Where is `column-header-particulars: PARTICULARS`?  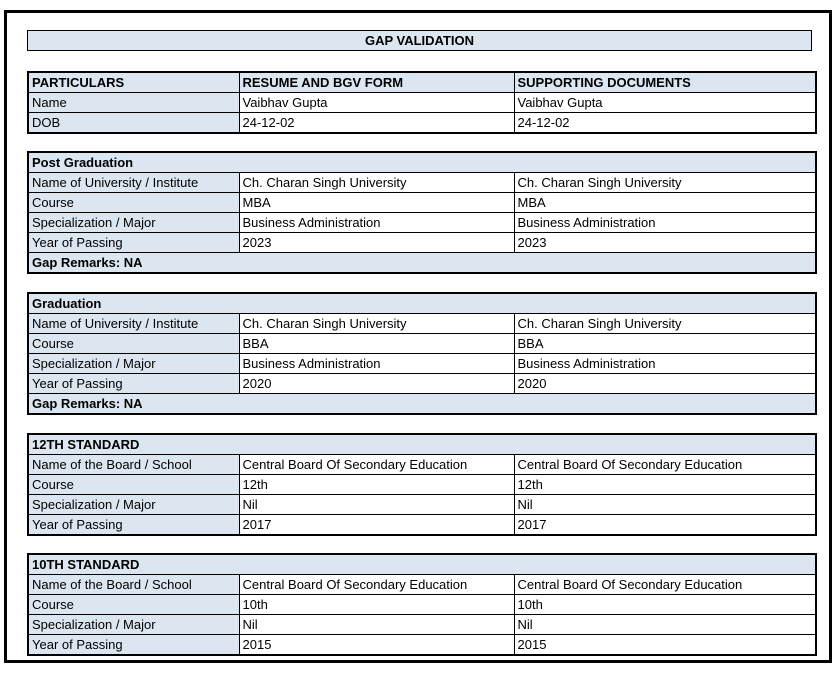
column-header-particulars: PARTICULARS is located at coordinates (133, 82).